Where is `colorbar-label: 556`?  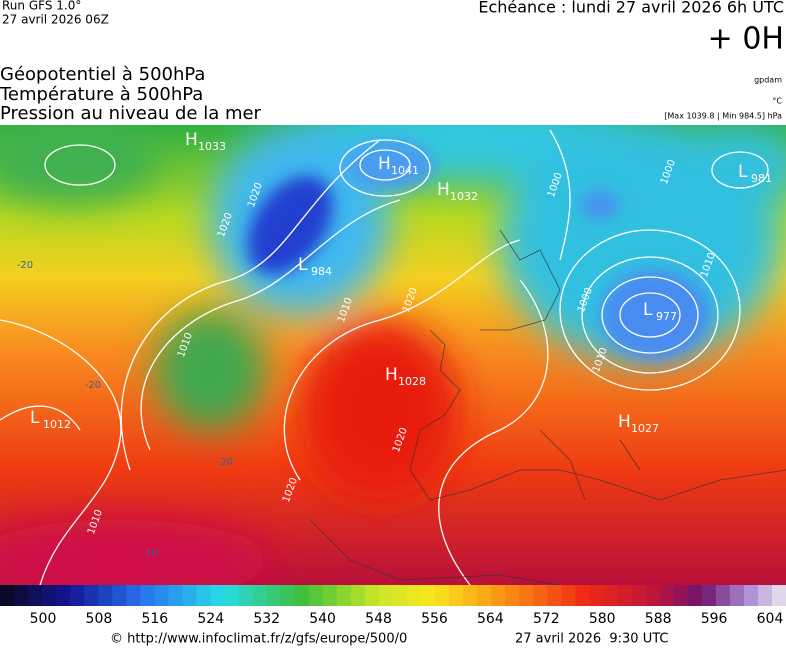 colorbar-label: 556 is located at coordinates (434, 619).